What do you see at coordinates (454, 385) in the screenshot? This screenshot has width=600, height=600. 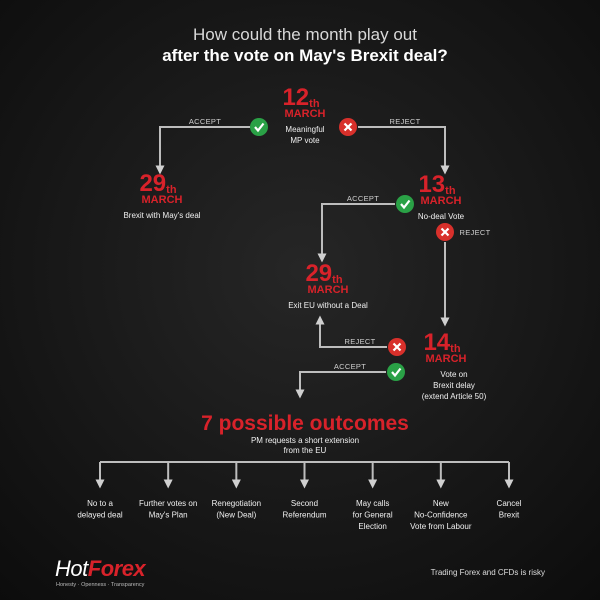 I see `node-desc: Brexit delay` at bounding box center [454, 385].